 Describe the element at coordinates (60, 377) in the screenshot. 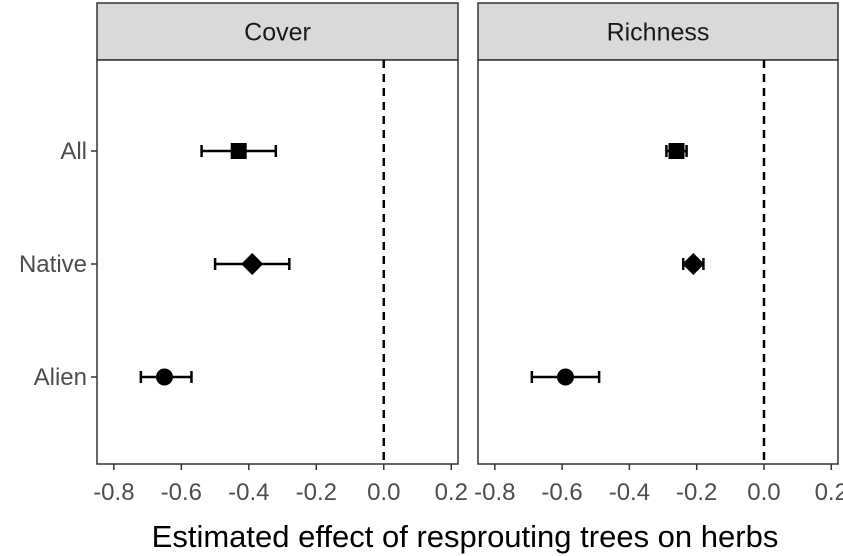

I see `y-tick-label-alien: Alien` at that location.